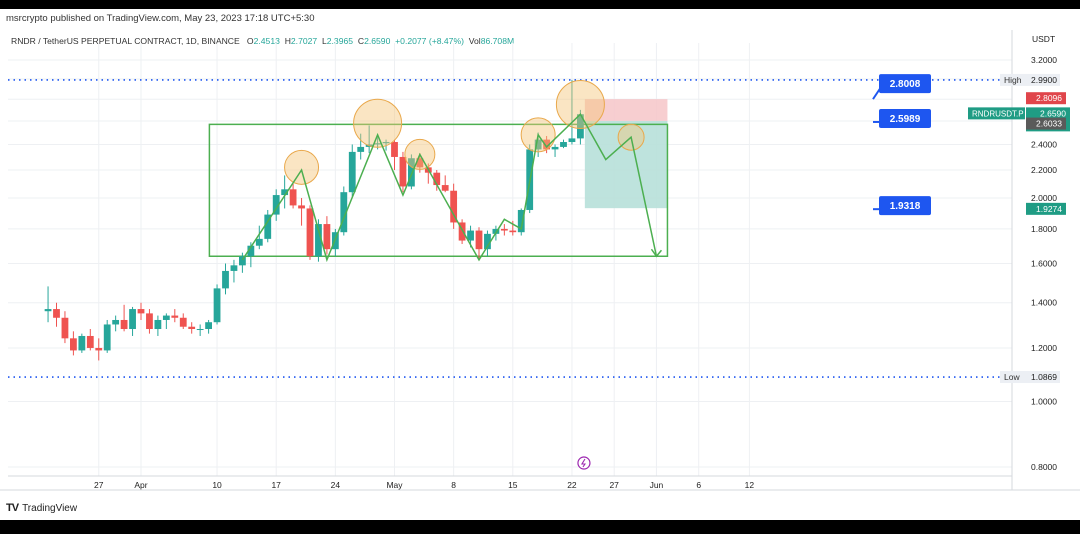 The height and width of the screenshot is (534, 1080). What do you see at coordinates (287, 41) in the screenshot?
I see `high-label: H` at bounding box center [287, 41].